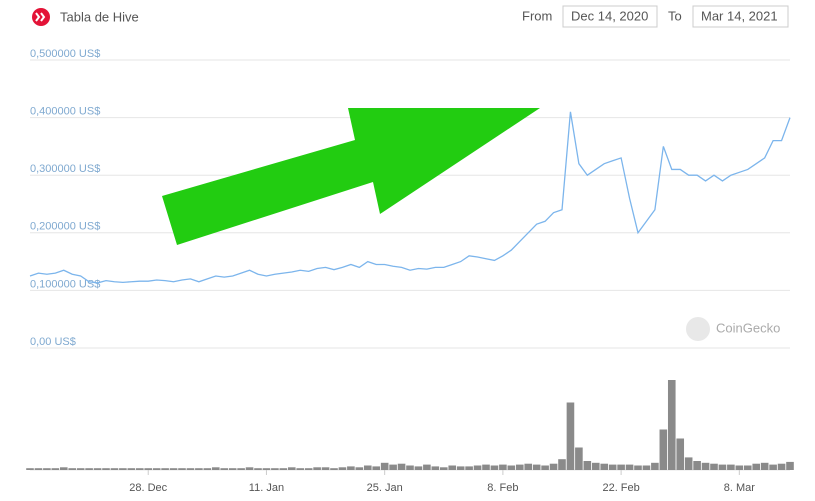 The image size is (815, 501). I want to click on hive-logo-mark, so click(40, 17).